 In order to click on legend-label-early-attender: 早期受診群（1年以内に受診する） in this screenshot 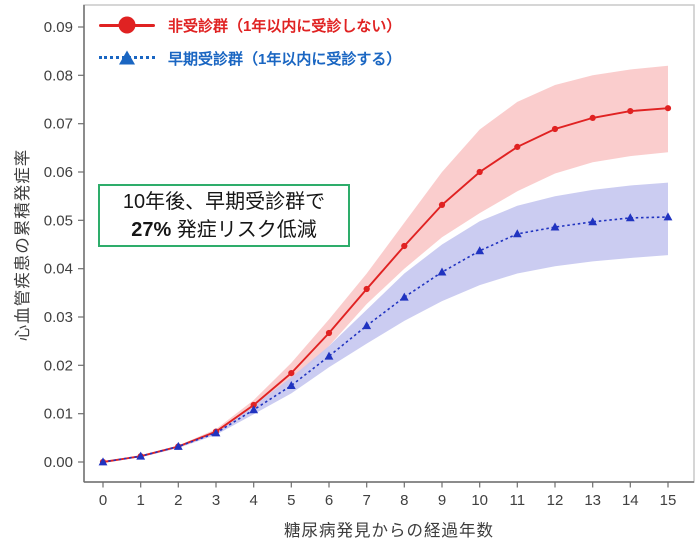, I will do `click(285, 59)`.